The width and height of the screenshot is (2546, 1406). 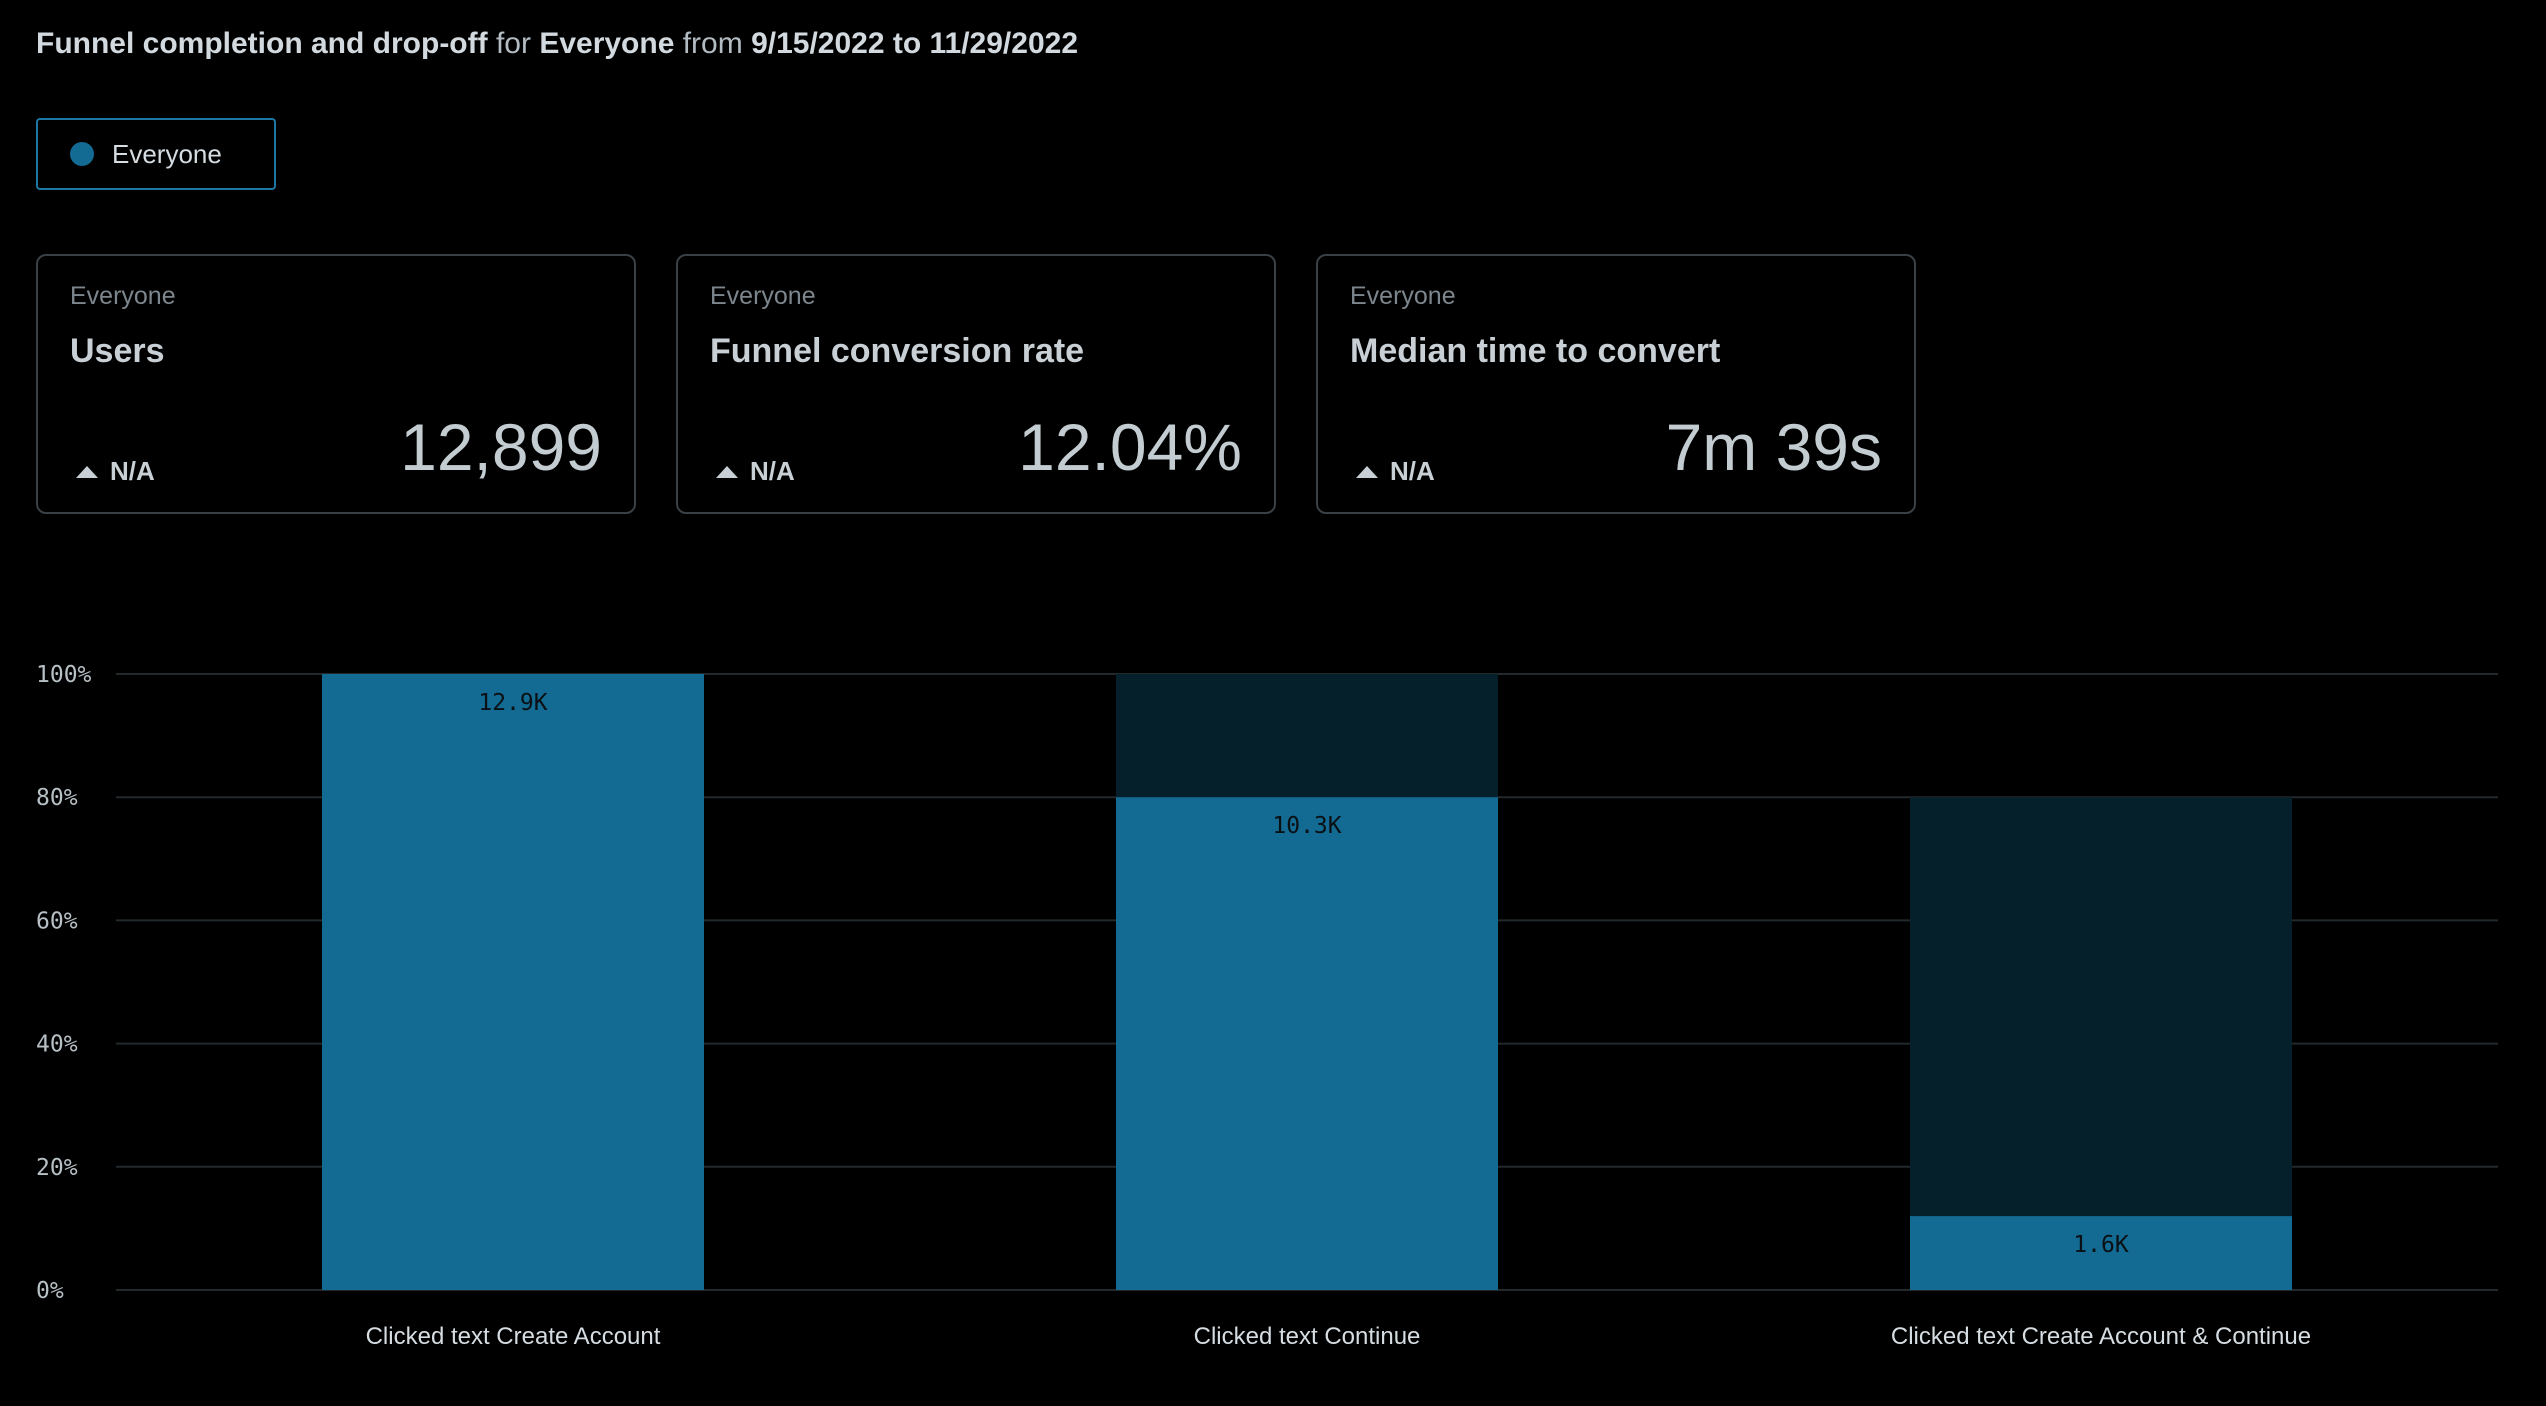 I want to click on y-tick-label: 40%, so click(x=57, y=1045).